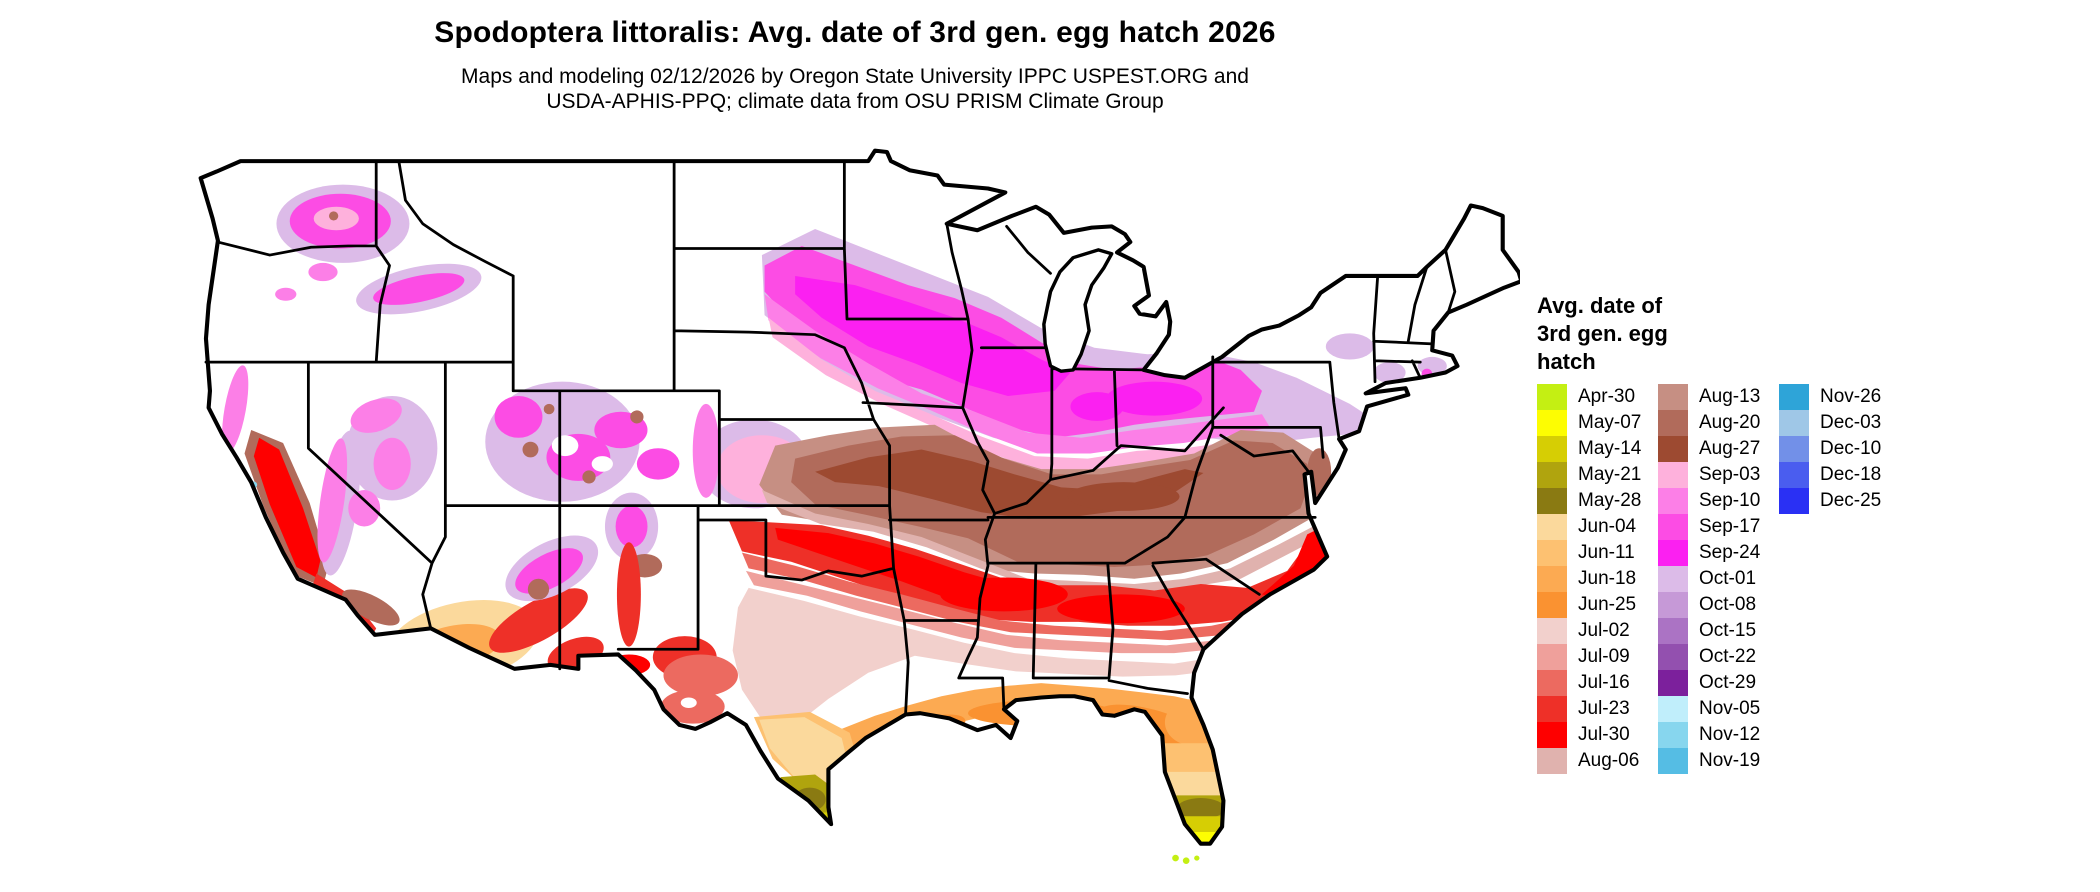  What do you see at coordinates (1718, 657) in the screenshot?
I see `legend-entry: Oct-22` at bounding box center [1718, 657].